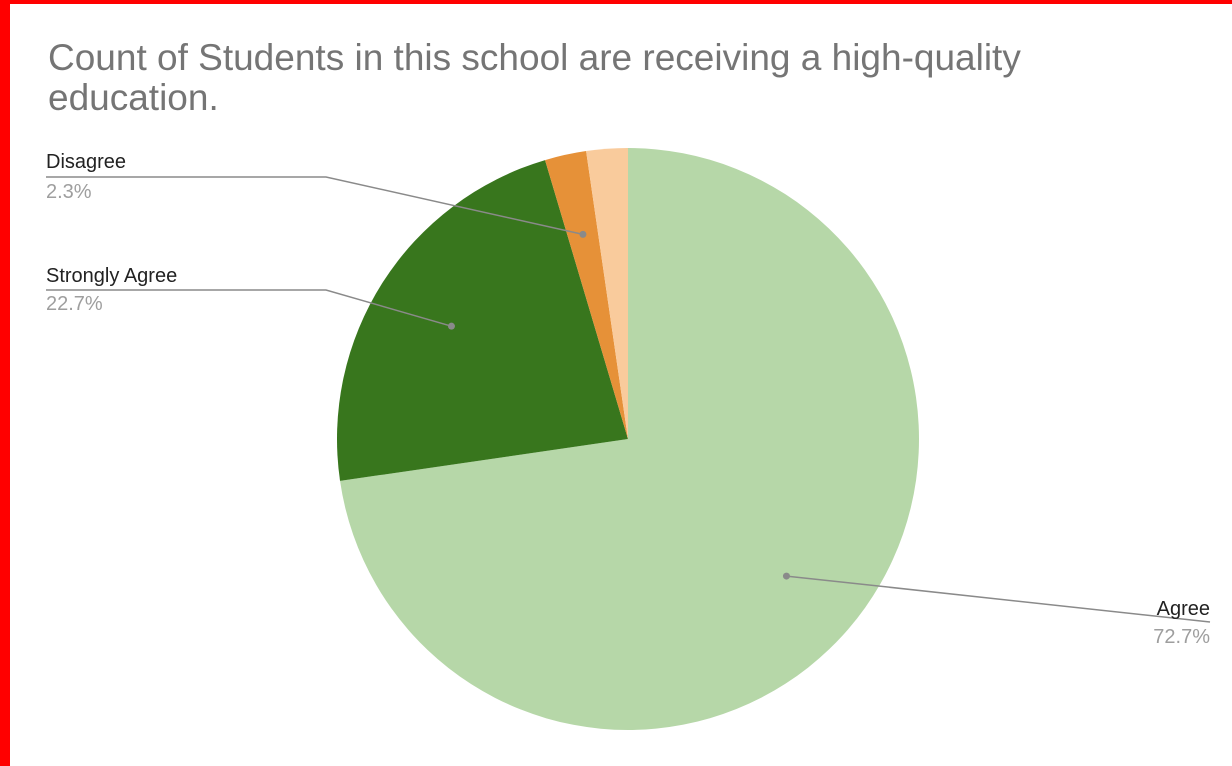 The width and height of the screenshot is (1232, 766). I want to click on slice-label-agree: Agree, so click(1183, 609).